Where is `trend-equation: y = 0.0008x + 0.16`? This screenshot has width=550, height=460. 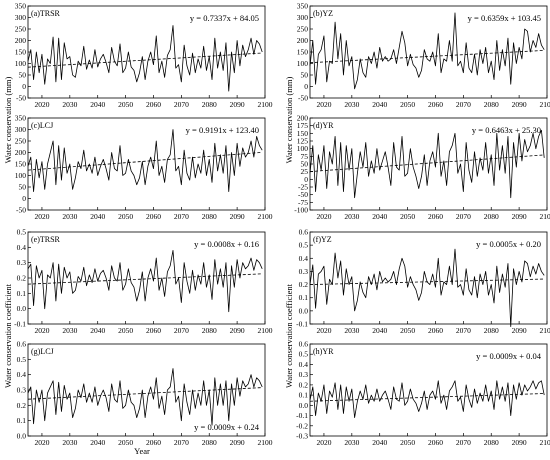 trend-equation: y = 0.0008x + 0.16 is located at coordinates (226, 244).